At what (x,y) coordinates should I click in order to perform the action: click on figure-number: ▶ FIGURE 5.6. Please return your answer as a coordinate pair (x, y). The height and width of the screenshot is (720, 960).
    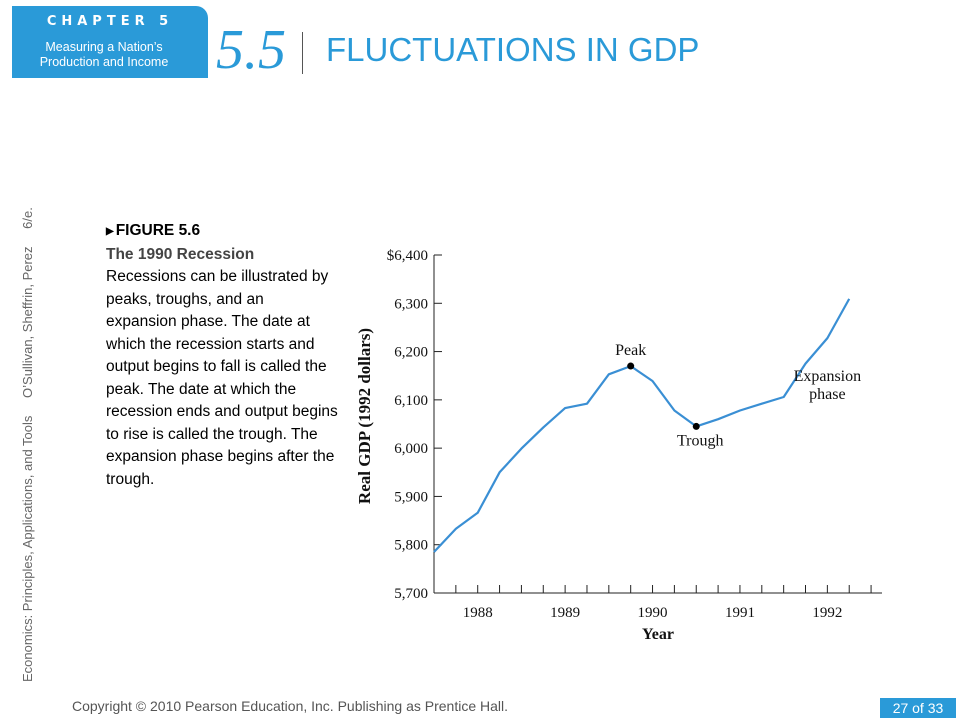
    Looking at the image, I should click on (153, 230).